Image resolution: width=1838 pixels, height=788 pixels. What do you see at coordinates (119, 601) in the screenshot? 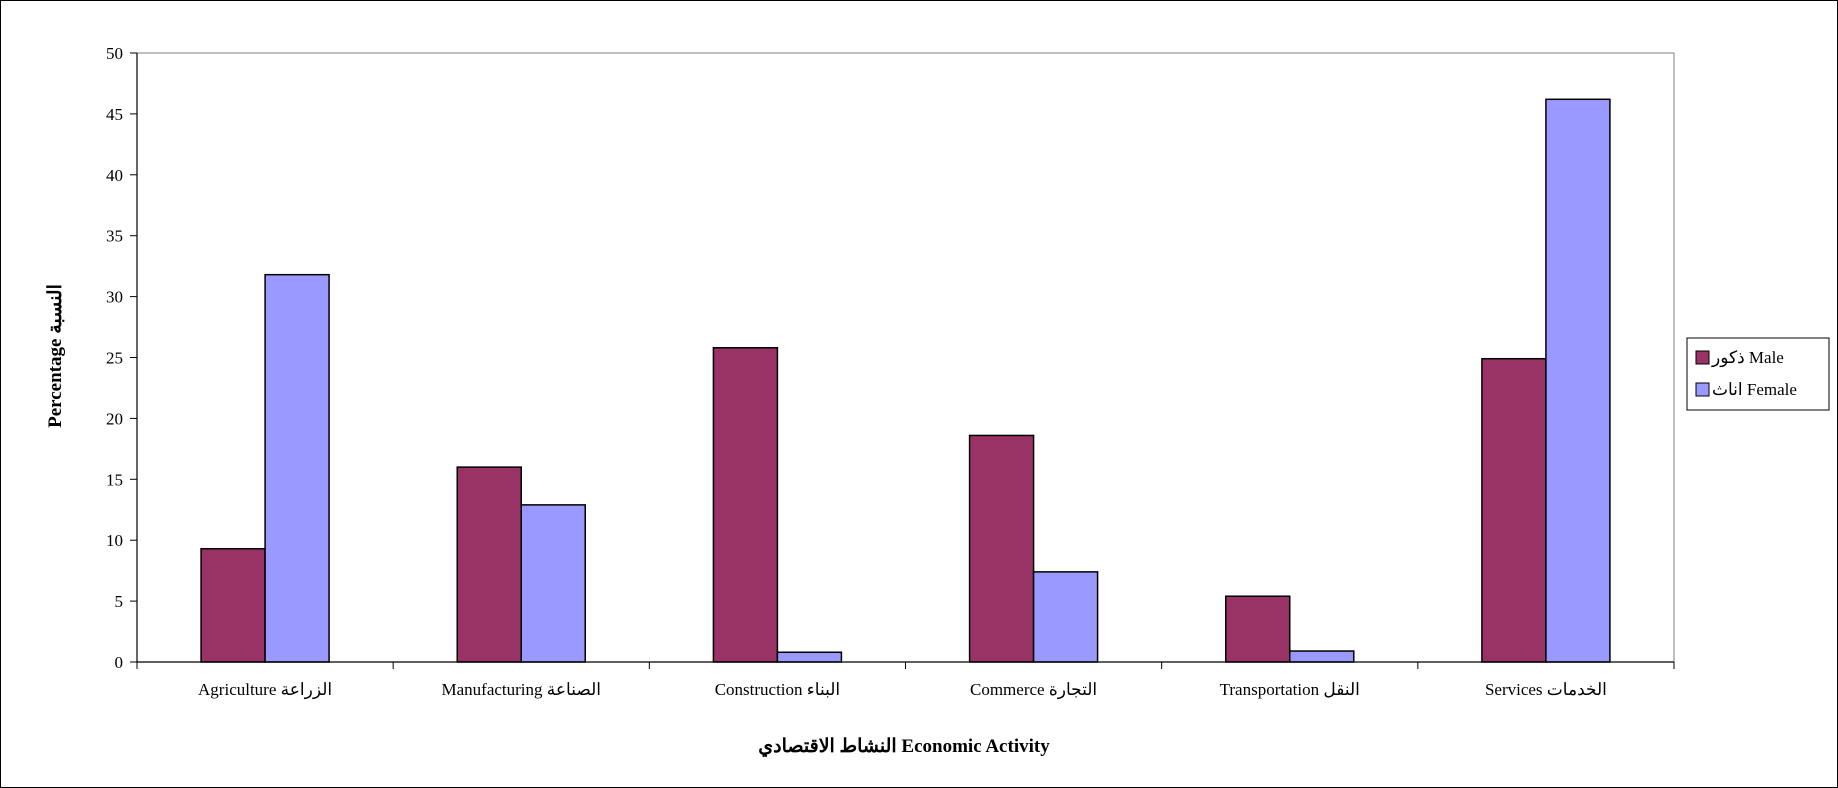
I see `y-tick-label: 5` at bounding box center [119, 601].